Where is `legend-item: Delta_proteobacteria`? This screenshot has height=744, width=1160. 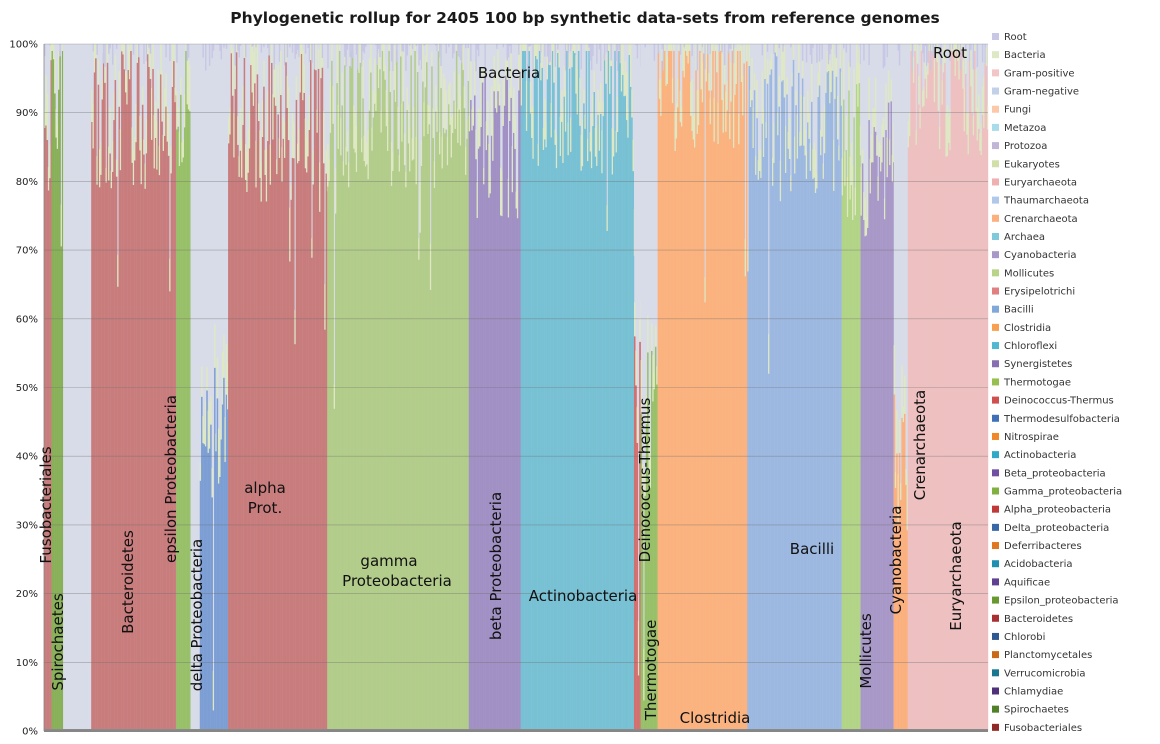 legend-item: Delta_proteobacteria is located at coordinates (1050, 528).